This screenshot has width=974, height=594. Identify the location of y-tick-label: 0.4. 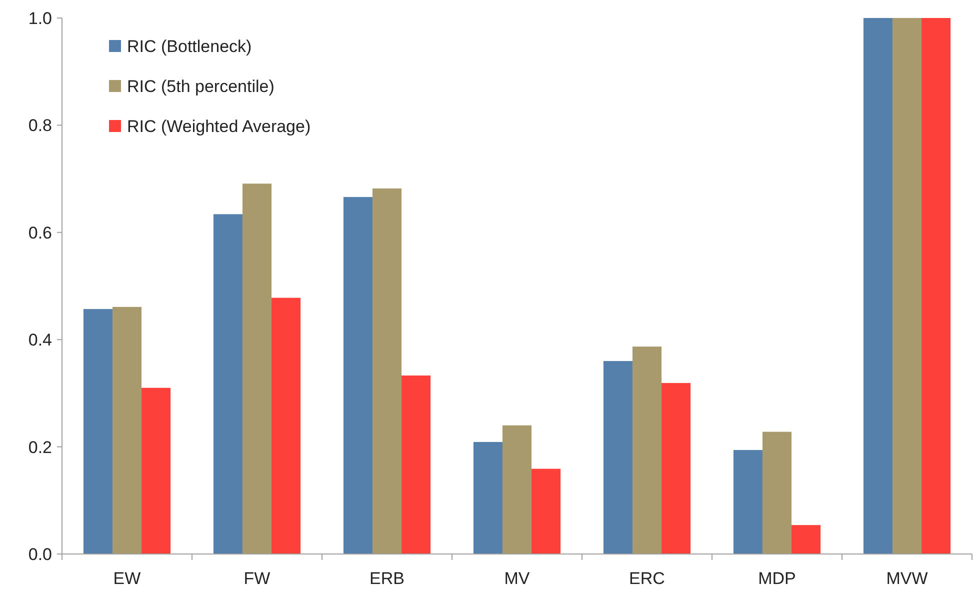
(40, 340).